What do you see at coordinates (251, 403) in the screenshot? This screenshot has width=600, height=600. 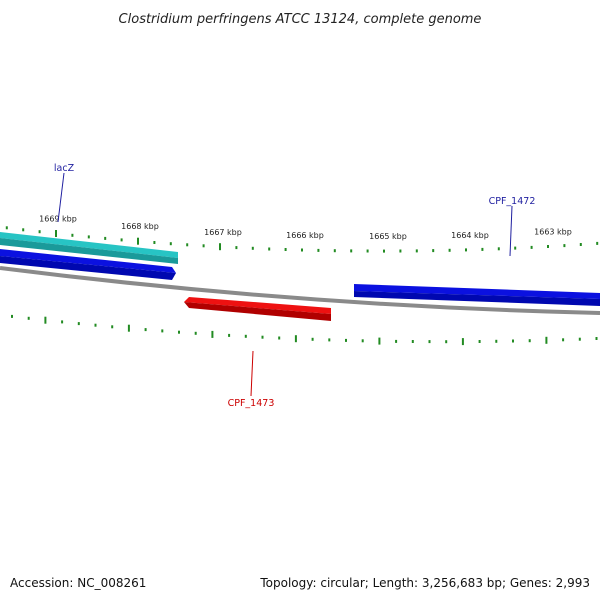 I see `gene-cpf-1473-label: CPF_1473` at bounding box center [251, 403].